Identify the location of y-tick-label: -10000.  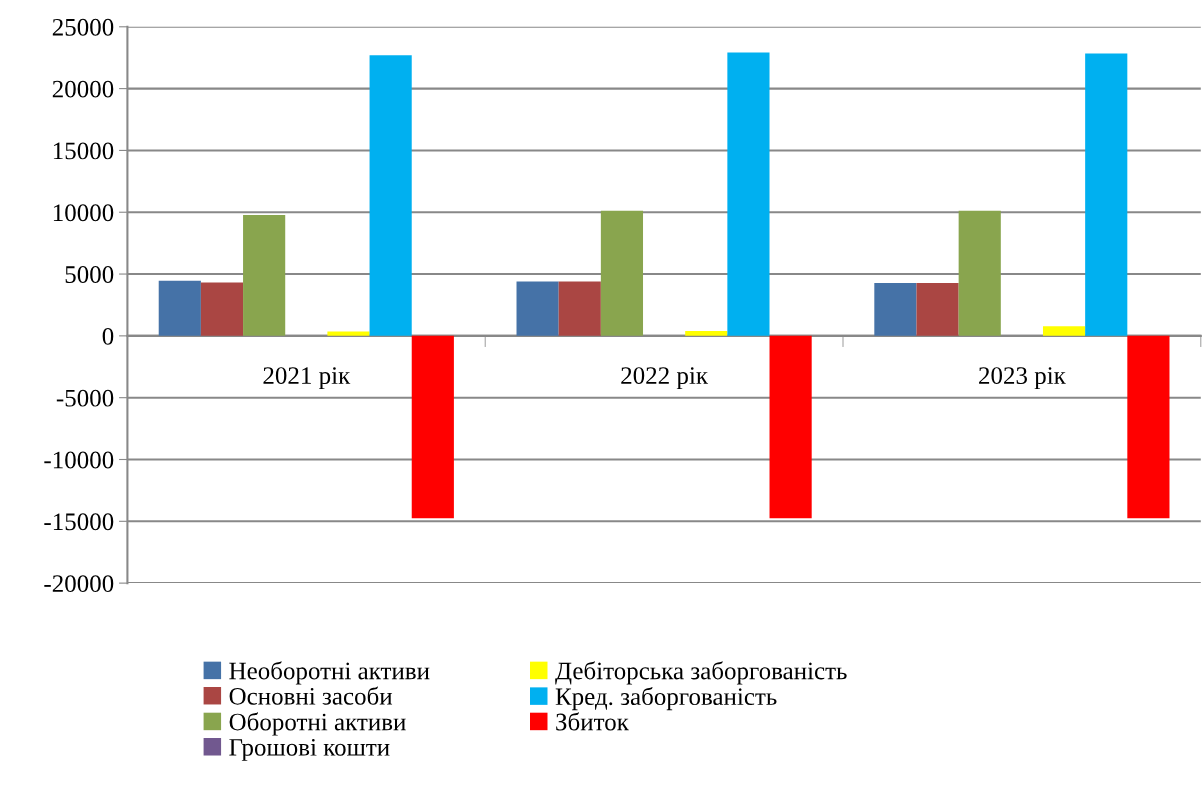
(79, 460).